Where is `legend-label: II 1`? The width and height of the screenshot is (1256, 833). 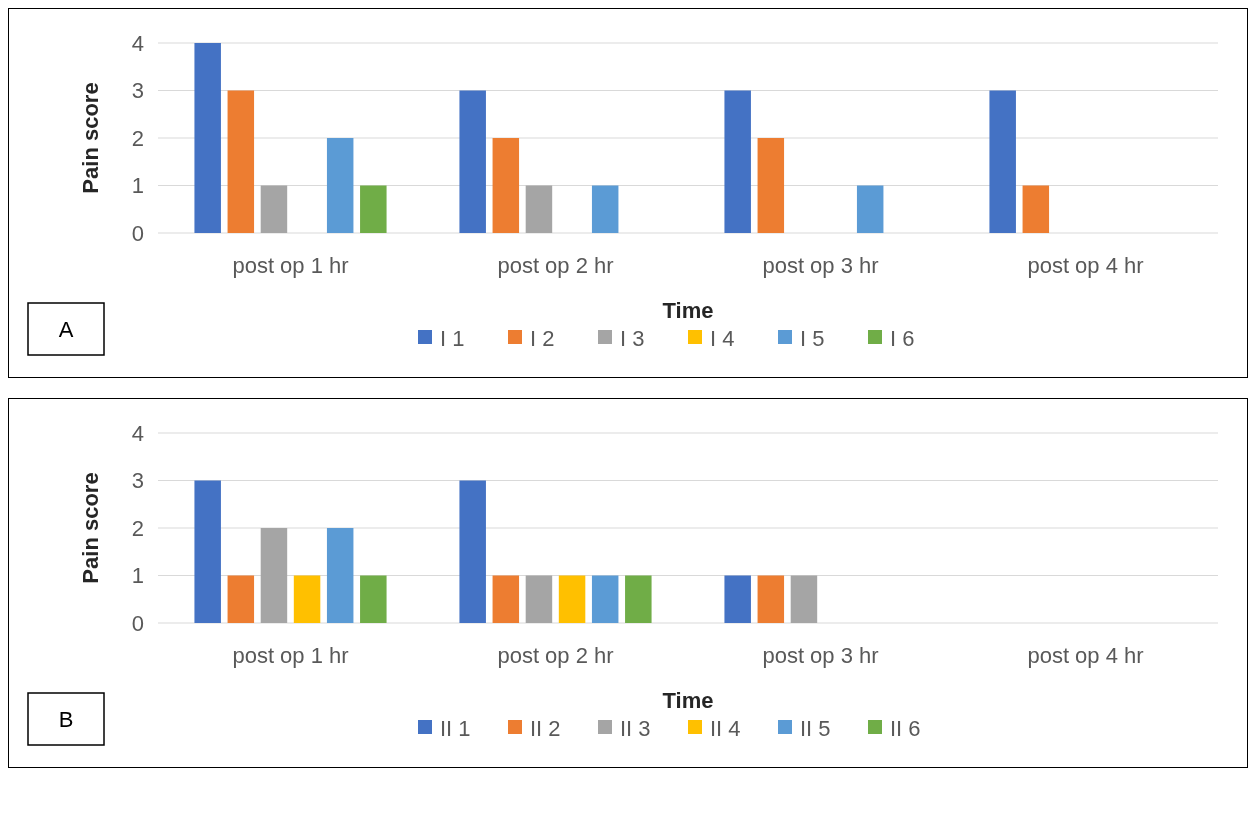
legend-label: II 1 is located at coordinates (455, 728).